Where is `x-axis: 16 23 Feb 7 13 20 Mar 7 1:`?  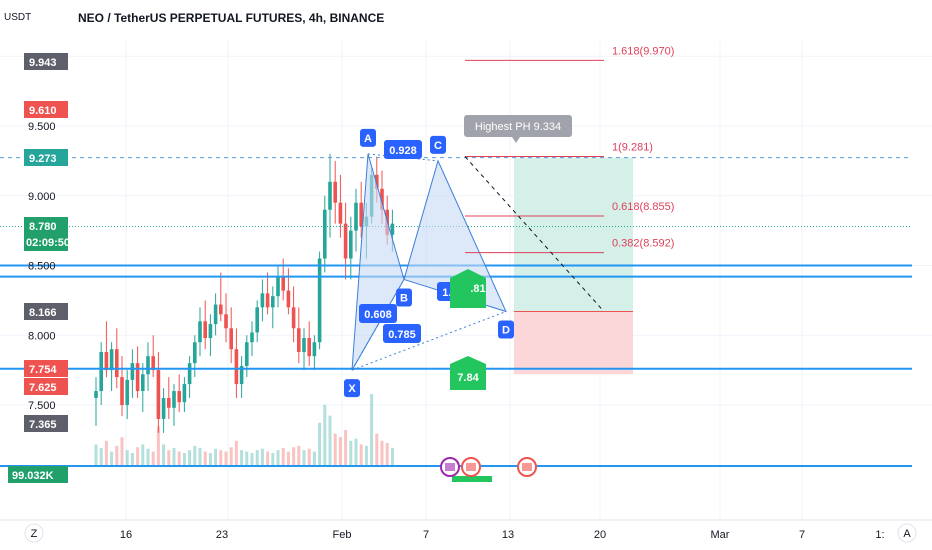
x-axis: 16 23 Feb 7 13 20 Mar 7 1: is located at coordinates (502, 535).